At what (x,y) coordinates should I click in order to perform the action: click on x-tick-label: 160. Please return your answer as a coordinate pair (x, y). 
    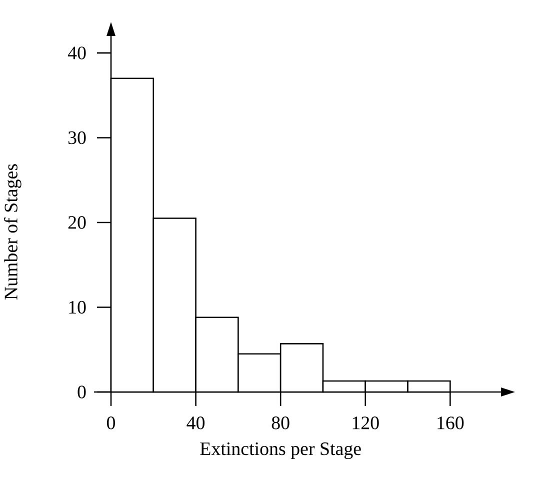
    Looking at the image, I should click on (451, 423).